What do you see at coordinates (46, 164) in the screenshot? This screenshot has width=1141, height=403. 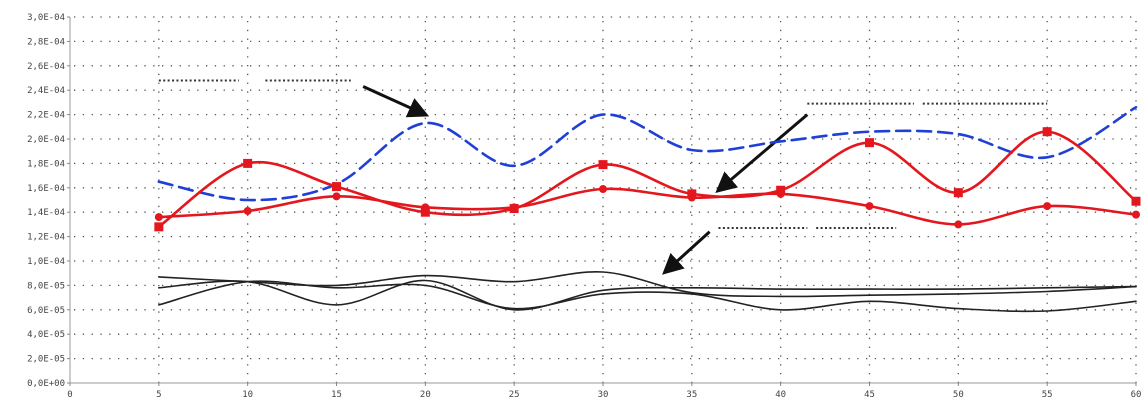 I see `y-tick-label: 1,8E-04` at bounding box center [46, 164].